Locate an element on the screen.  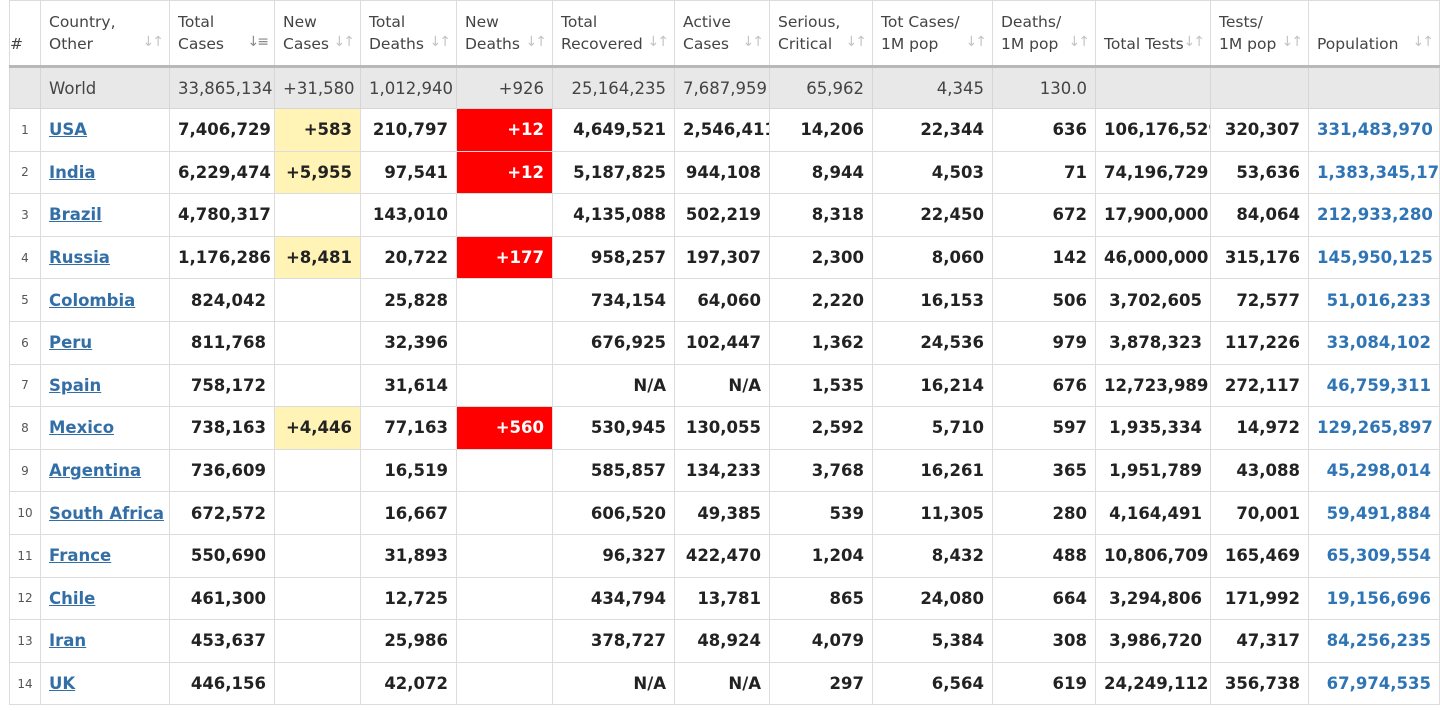
total-cases-cell: 824,042 is located at coordinates (222, 300).